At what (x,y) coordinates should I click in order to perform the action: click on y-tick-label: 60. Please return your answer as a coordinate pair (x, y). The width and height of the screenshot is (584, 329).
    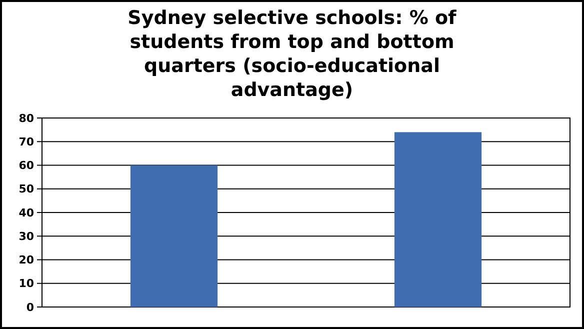
    Looking at the image, I should click on (26, 165).